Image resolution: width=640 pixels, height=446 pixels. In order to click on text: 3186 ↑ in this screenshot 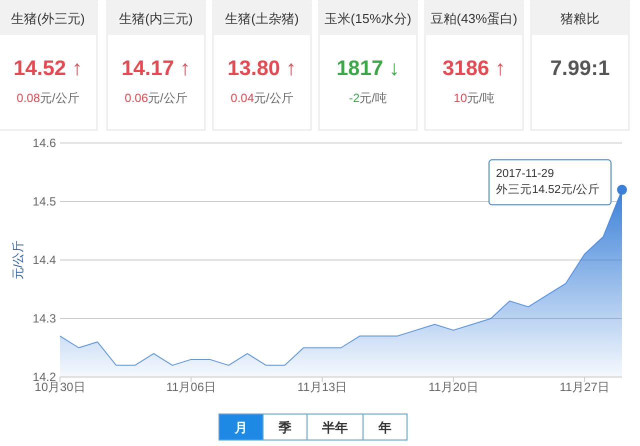, I will do `click(474, 68)`.